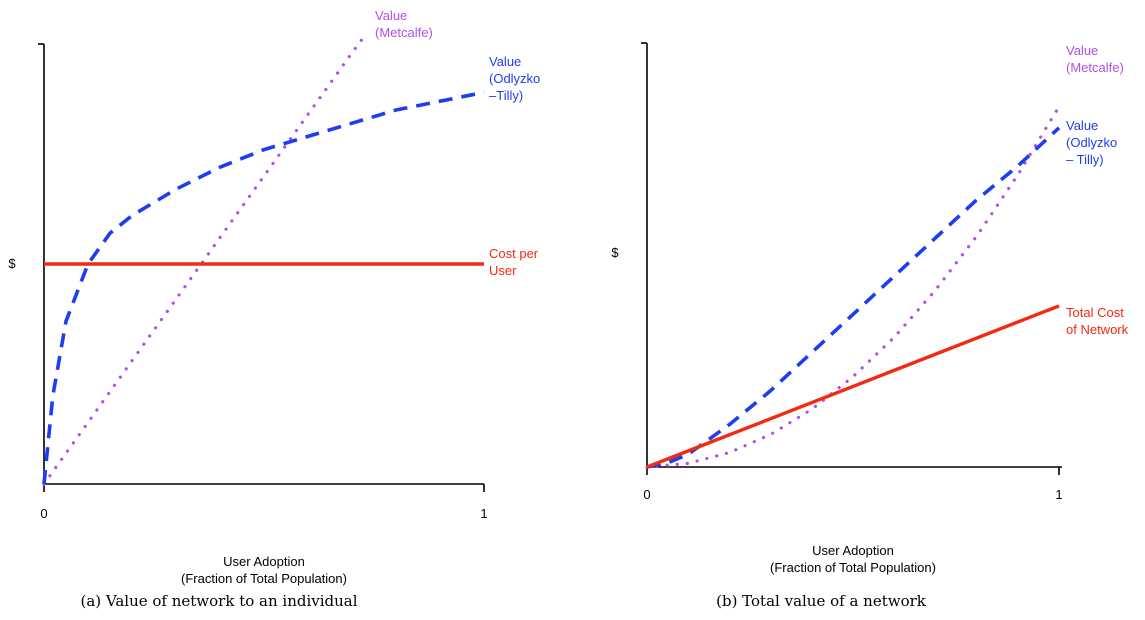 This screenshot has height=620, width=1145. Describe the element at coordinates (1095, 312) in the screenshot. I see `series-label-cost: Total Cost` at that location.